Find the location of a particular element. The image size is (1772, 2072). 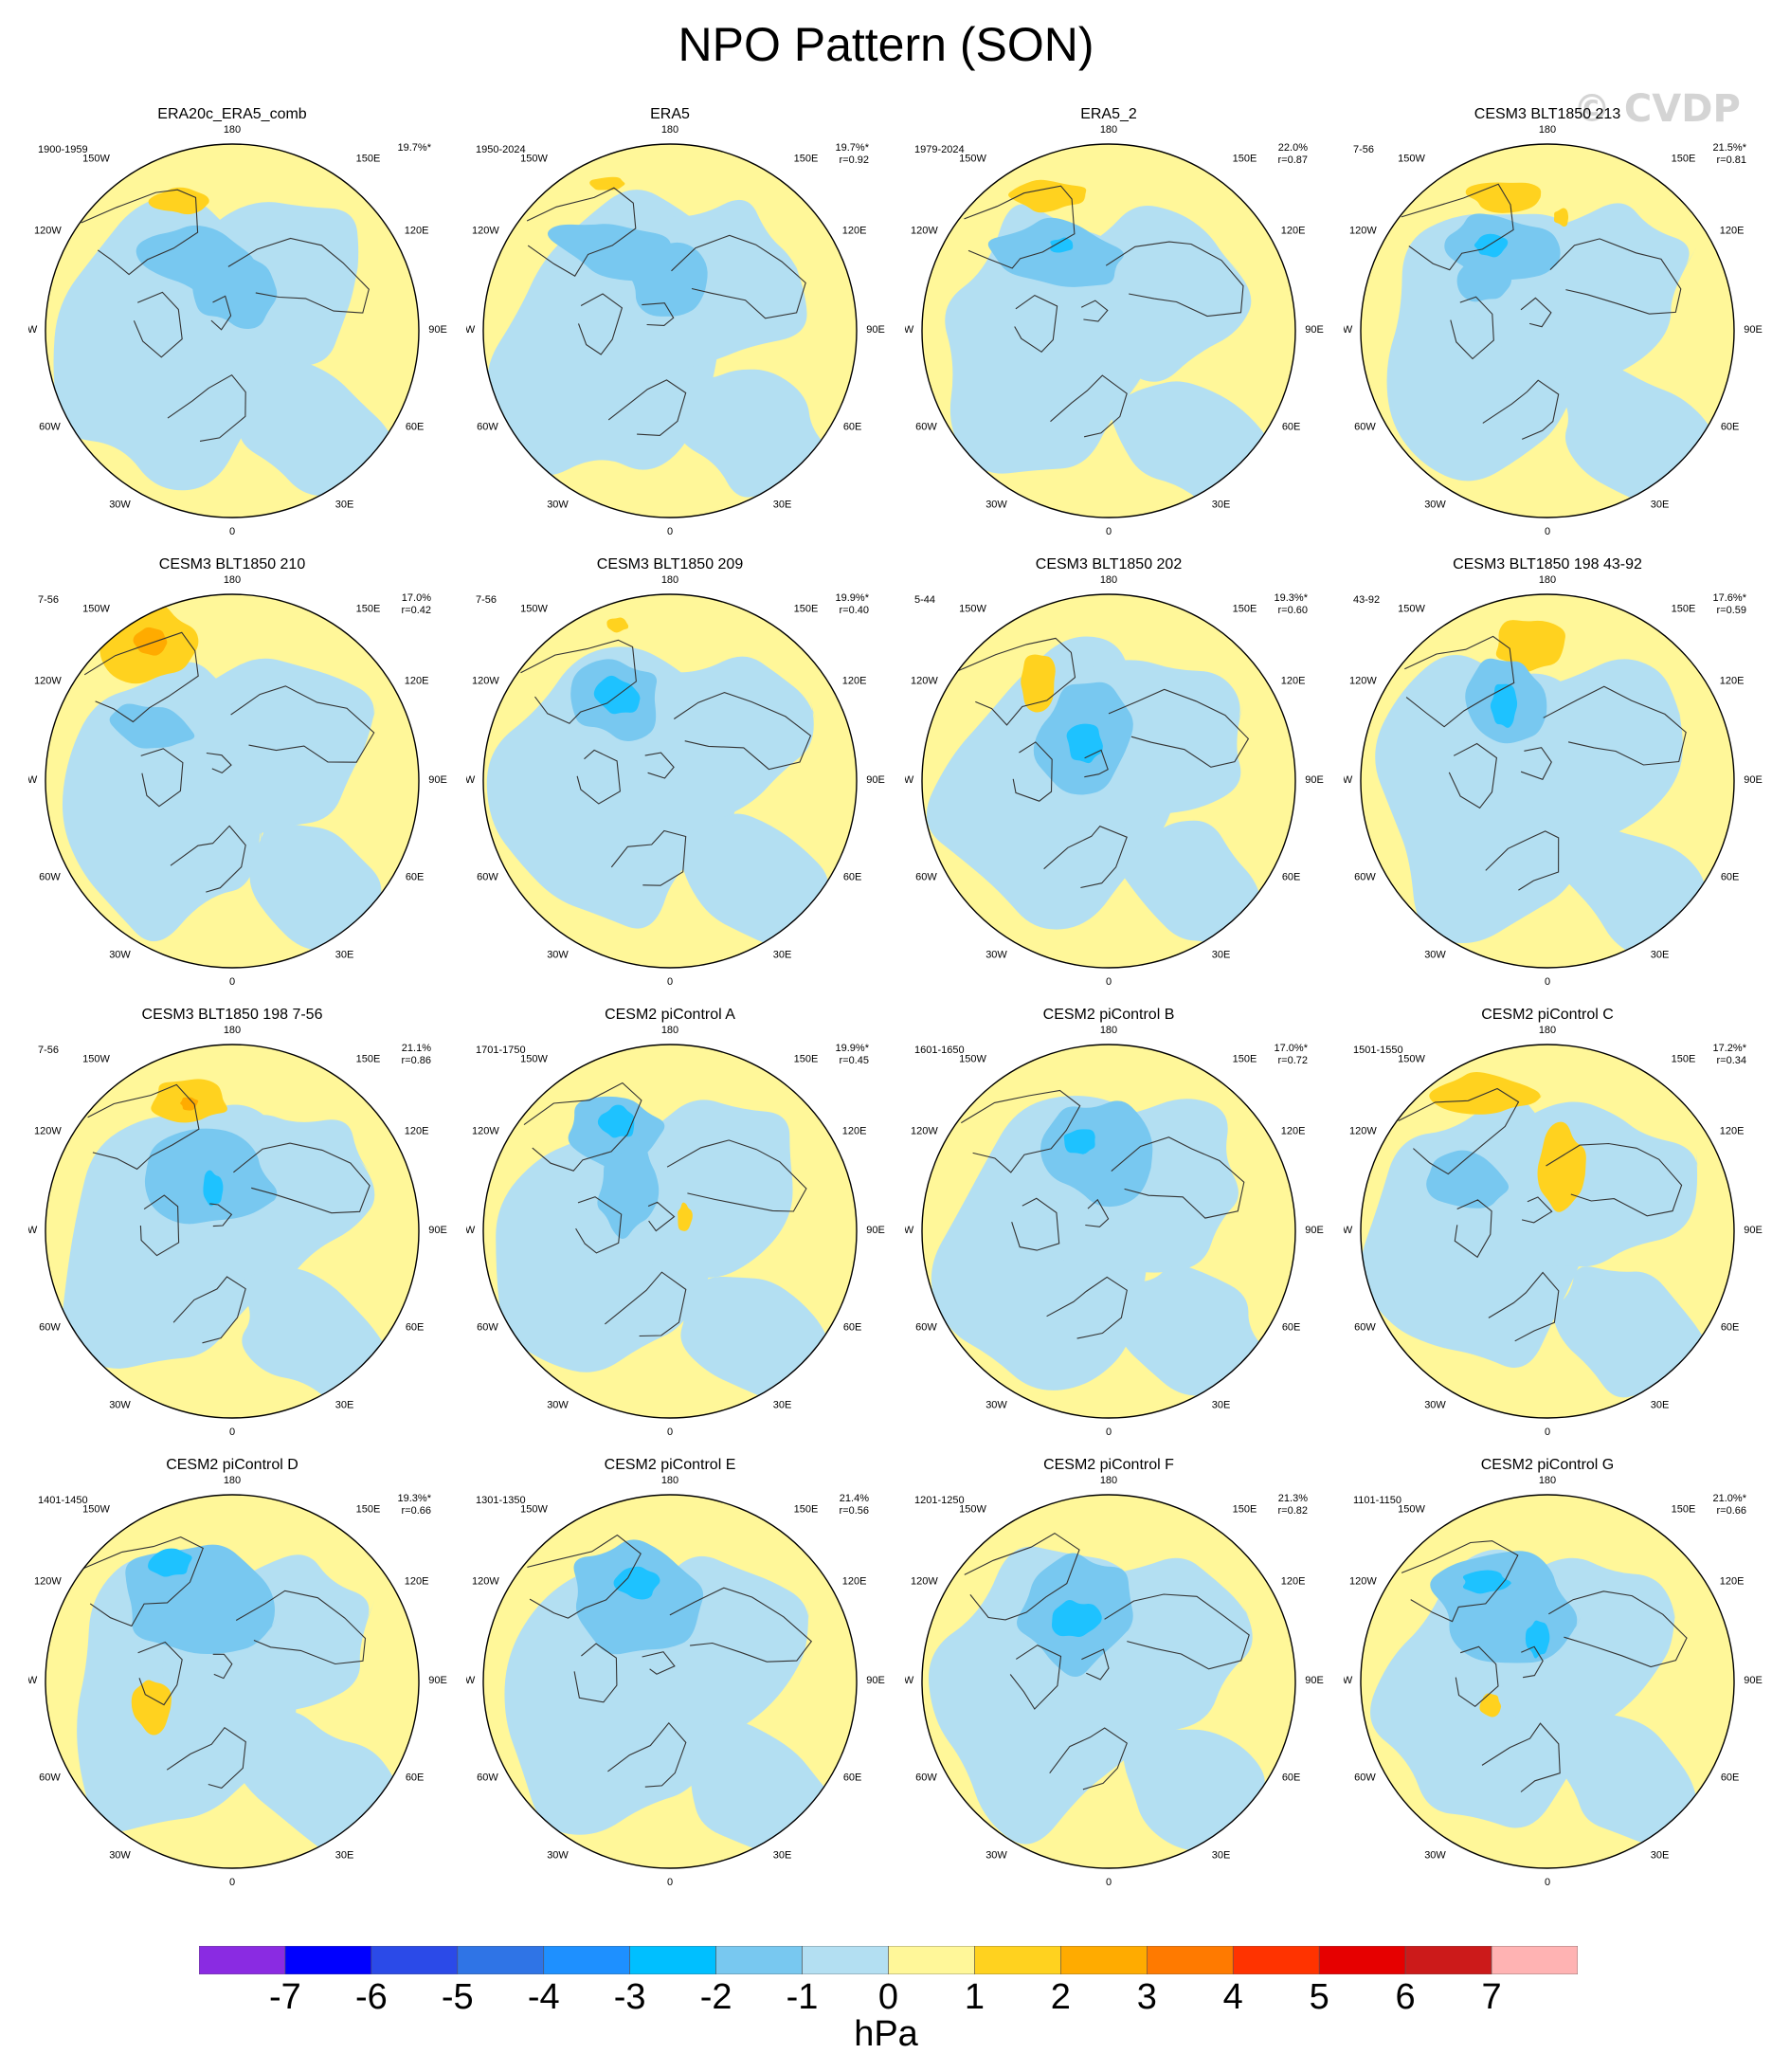

panel-percent: 17.6%* is located at coordinates (1729, 598).